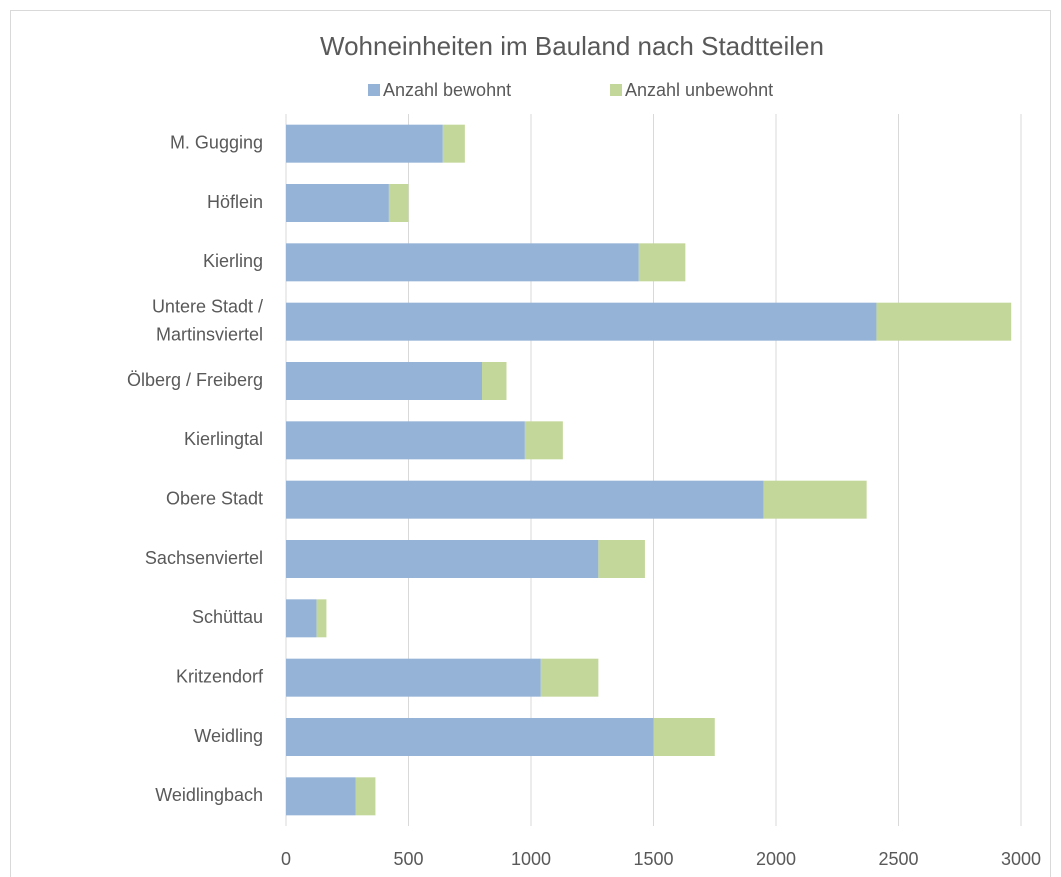  Describe the element at coordinates (1021, 859) in the screenshot. I see `x-tick-label: 3000` at that location.